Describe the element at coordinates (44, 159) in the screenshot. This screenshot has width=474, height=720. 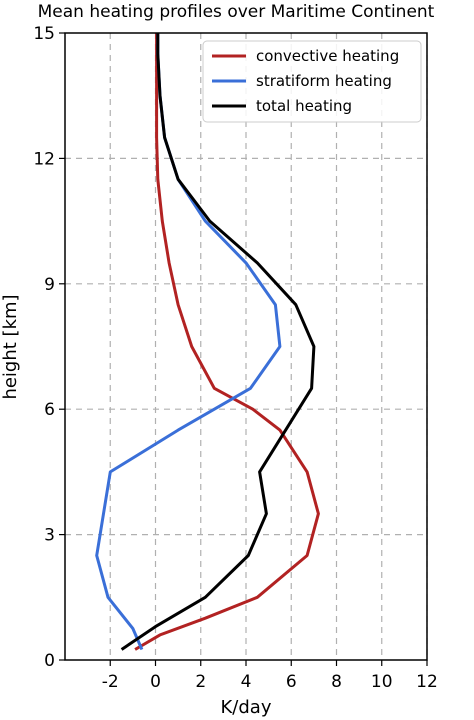
I see `y-tick-label: 12` at that location.